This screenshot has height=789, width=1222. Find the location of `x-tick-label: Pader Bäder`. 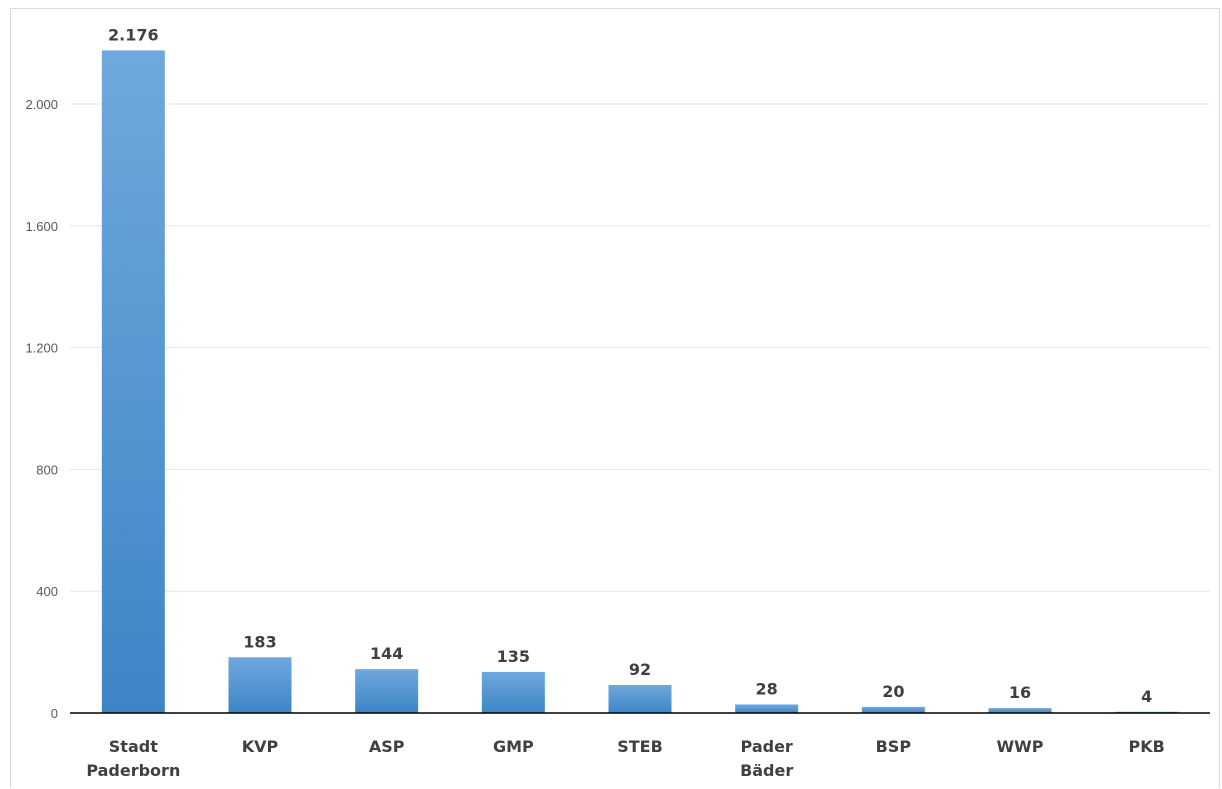

x-tick-label: Pader Bäder is located at coordinates (766, 758).